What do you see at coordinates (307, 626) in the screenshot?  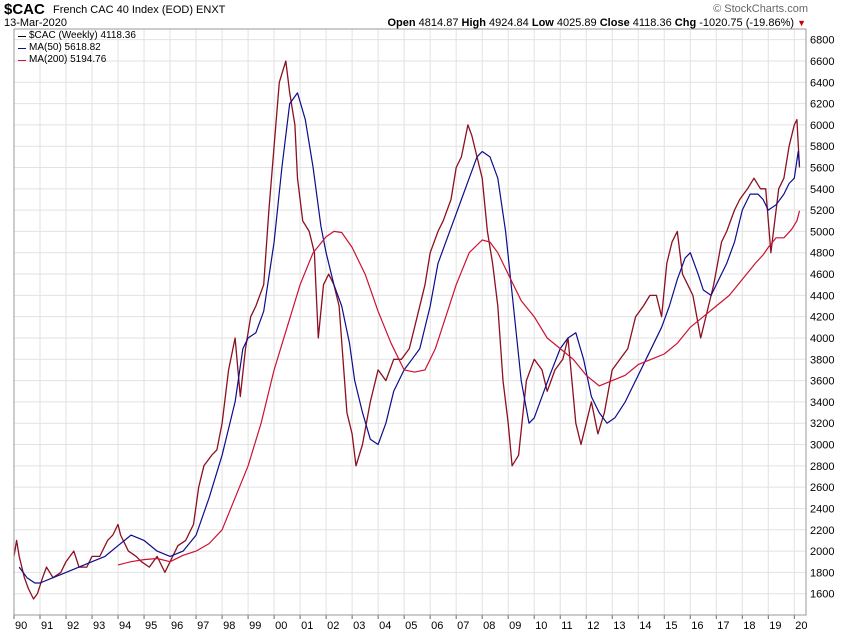 I see `x-tick-label: 01` at bounding box center [307, 626].